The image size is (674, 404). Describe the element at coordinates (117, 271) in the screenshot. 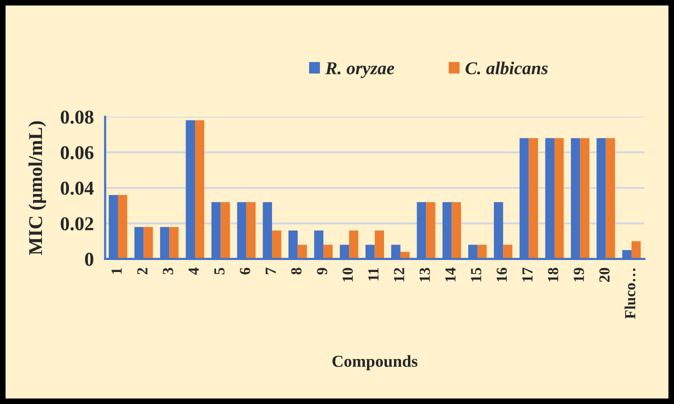

I see `x-tick-label: 1` at that location.